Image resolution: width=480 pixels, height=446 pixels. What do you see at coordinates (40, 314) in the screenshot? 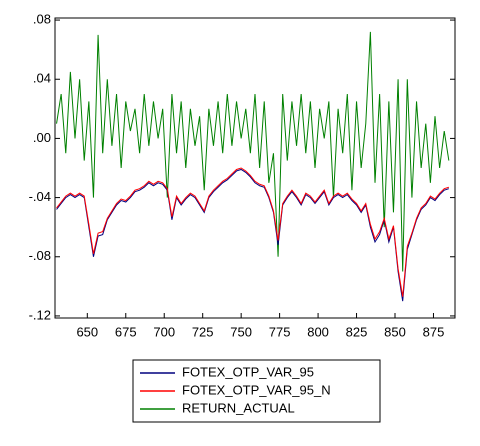
I see `y-tick-label: -.12` at bounding box center [40, 314].